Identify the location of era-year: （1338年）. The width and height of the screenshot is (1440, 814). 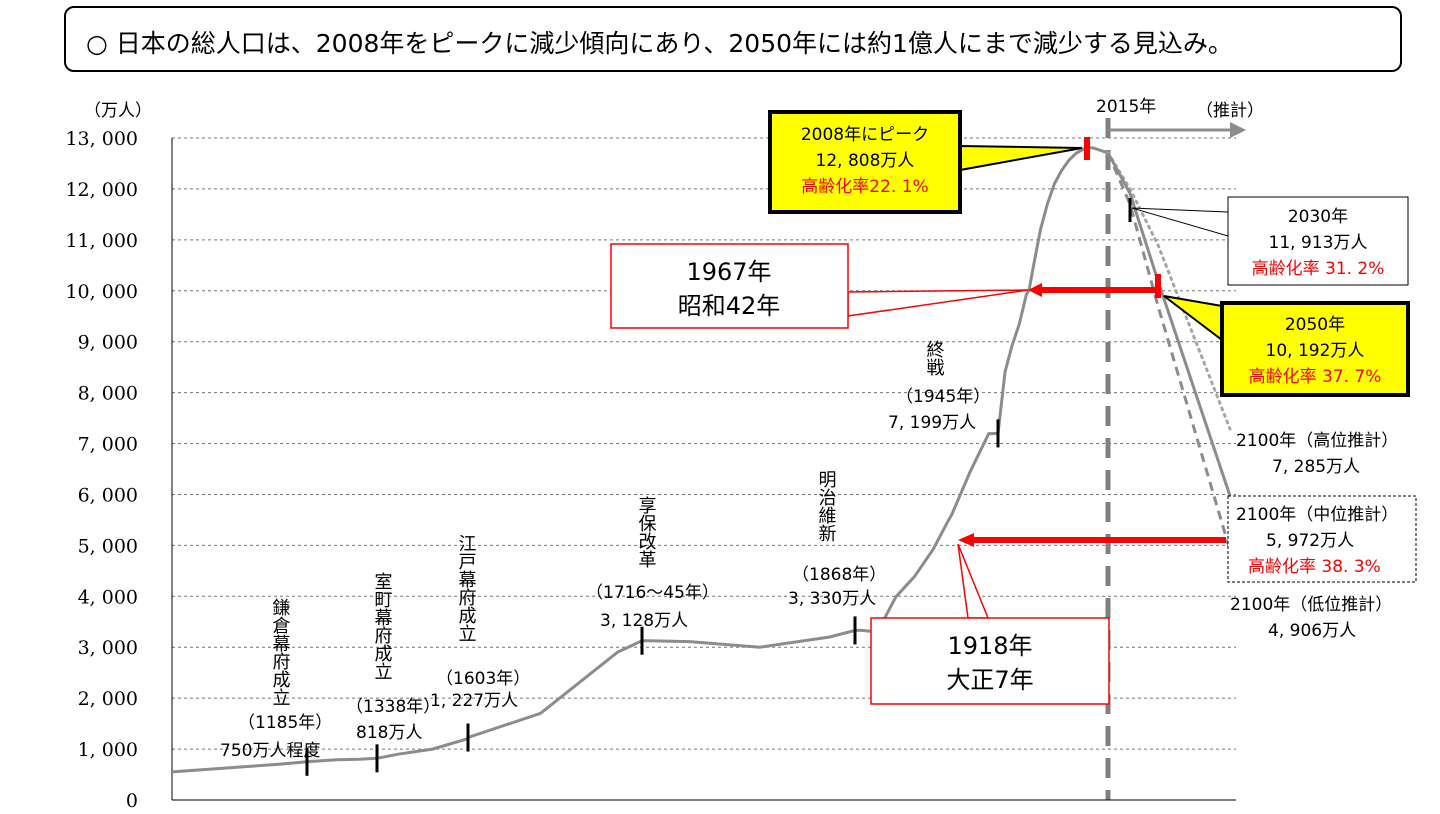
(393, 707).